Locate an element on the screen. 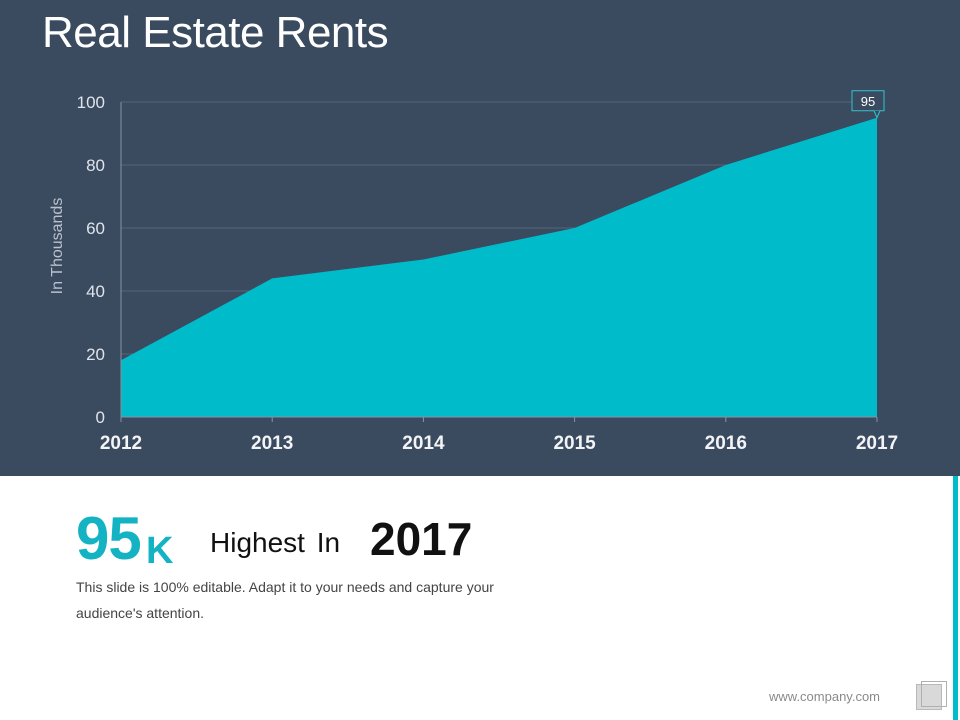 Image resolution: width=960 pixels, height=720 pixels. footer-url: www.company.com is located at coordinates (825, 696).